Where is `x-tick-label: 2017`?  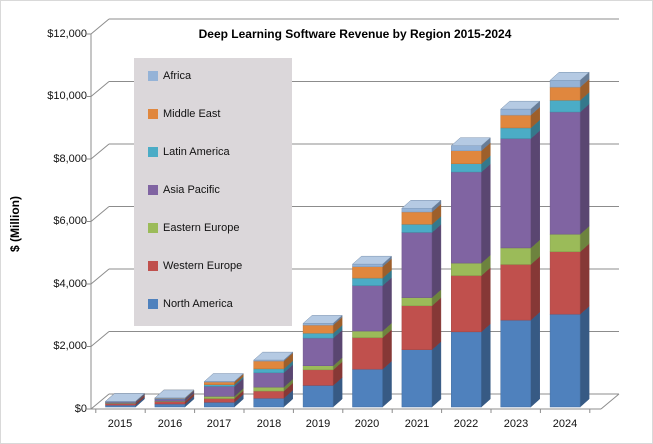 x-tick-label: 2017 is located at coordinates (219, 424).